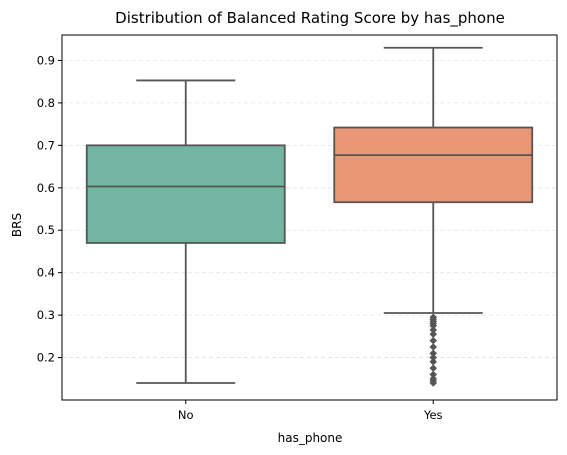  What do you see at coordinates (46, 230) in the screenshot?
I see `y-tick-label: 0.5` at bounding box center [46, 230].